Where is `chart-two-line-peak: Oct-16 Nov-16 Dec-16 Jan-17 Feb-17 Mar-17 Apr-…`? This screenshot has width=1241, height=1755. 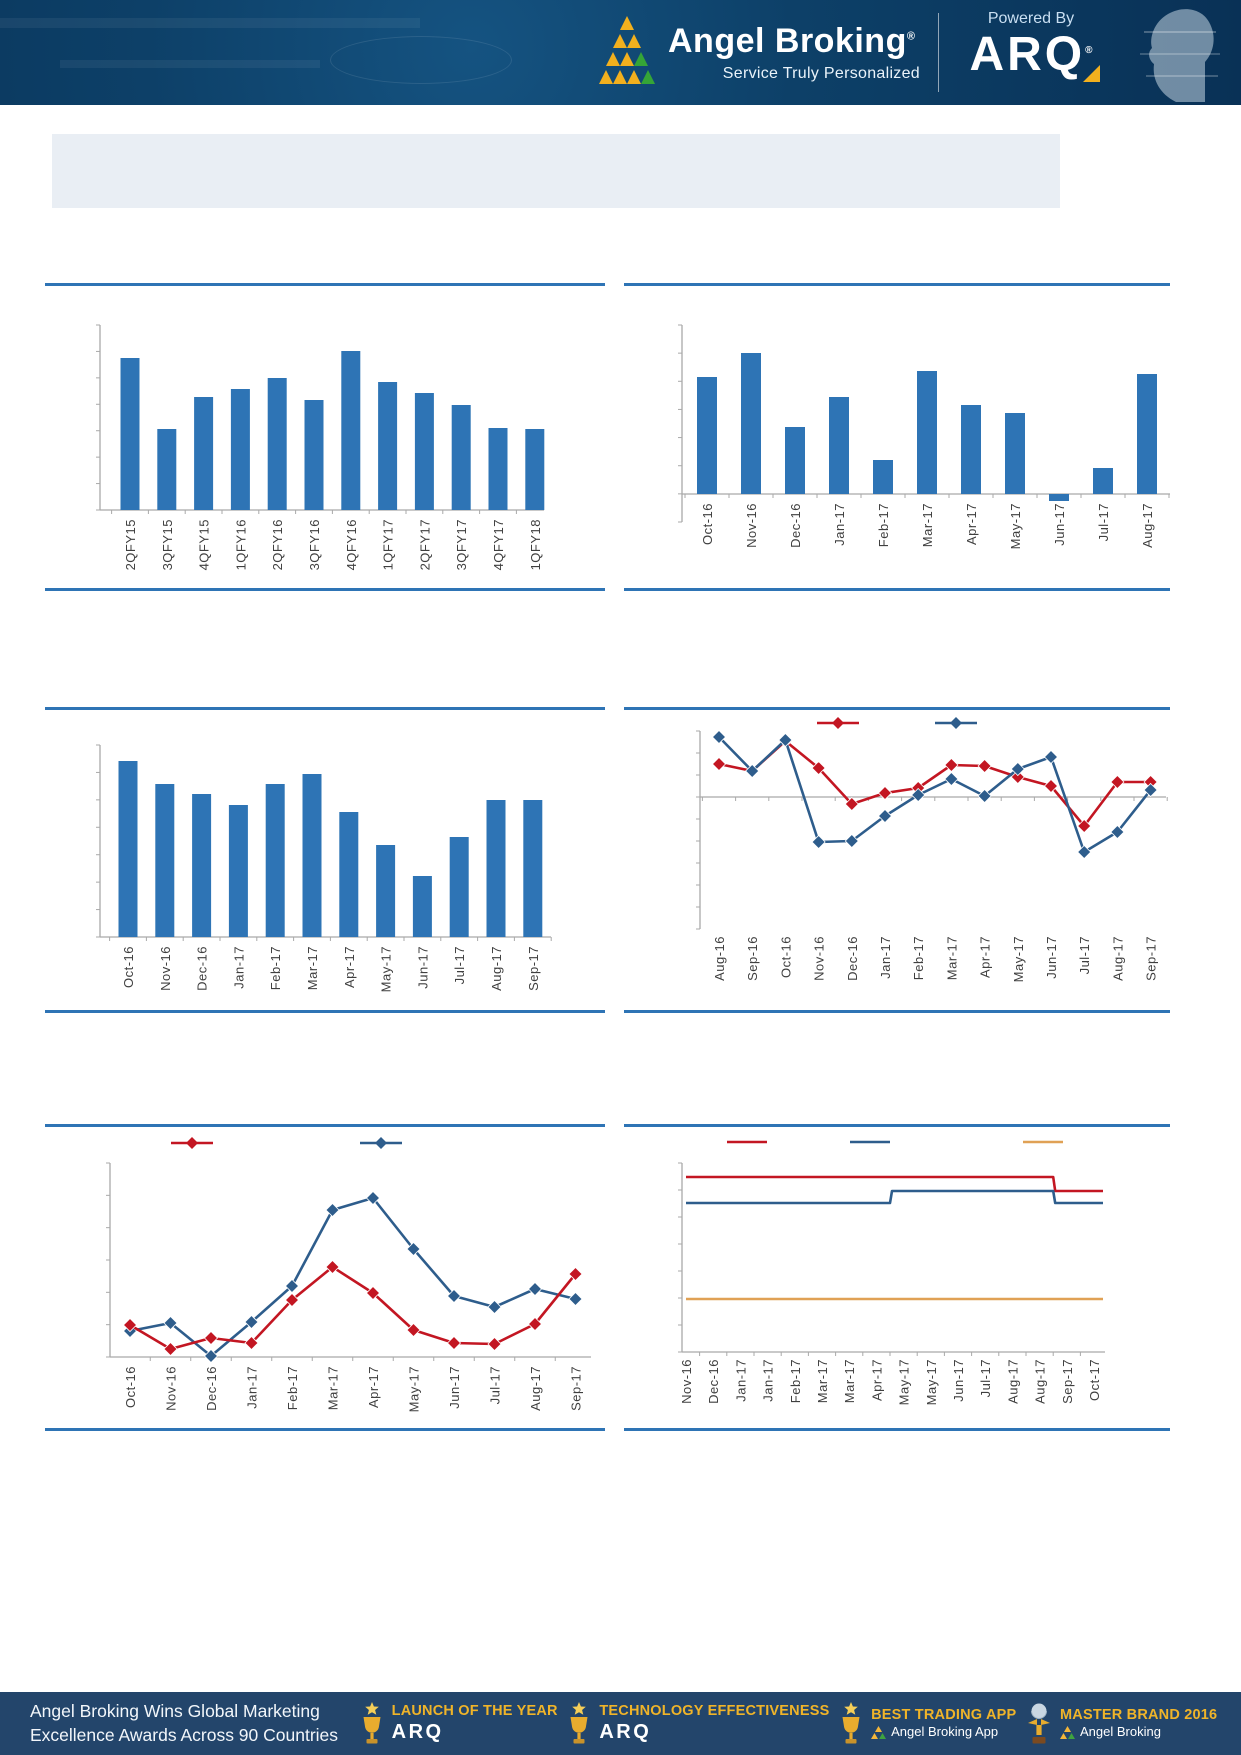
chart-two-line-peak: Oct-16 Nov-16 Dec-16 Jan-17 Feb-17 Mar-17 Apr-… is located at coordinates (348, 1274).